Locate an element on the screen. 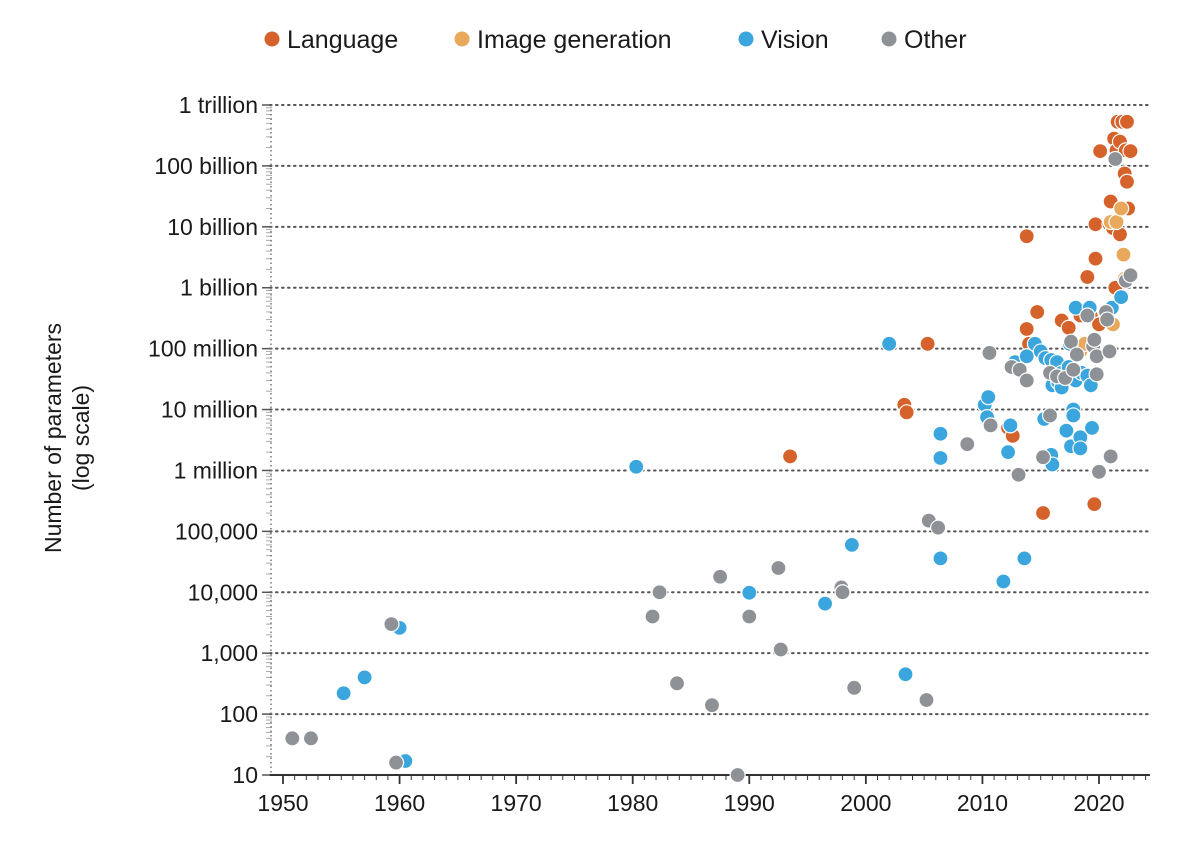 This screenshot has height=850, width=1200. legend-marker-other is located at coordinates (889, 39).